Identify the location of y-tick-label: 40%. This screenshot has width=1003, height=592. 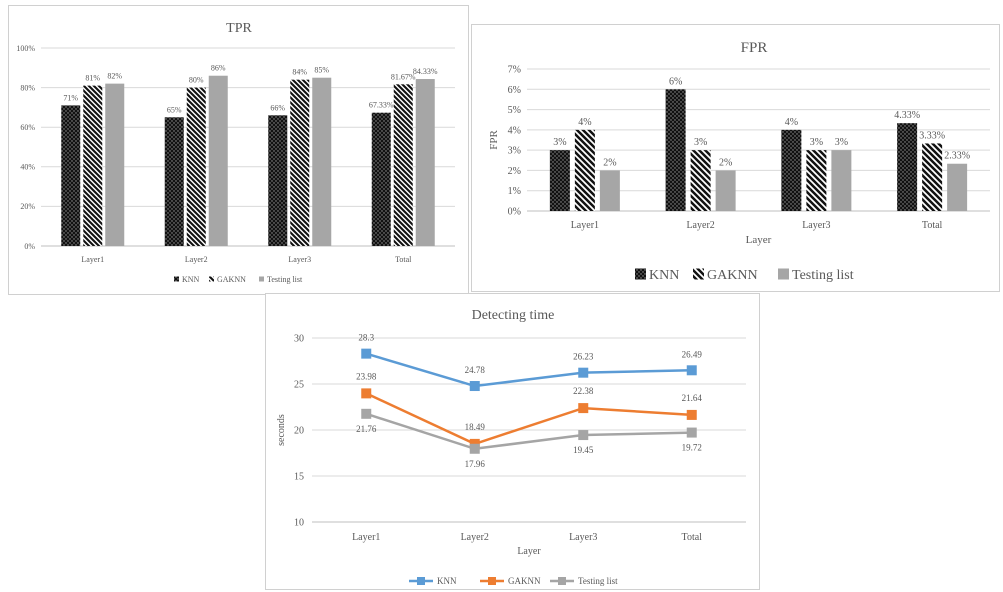
(27, 167).